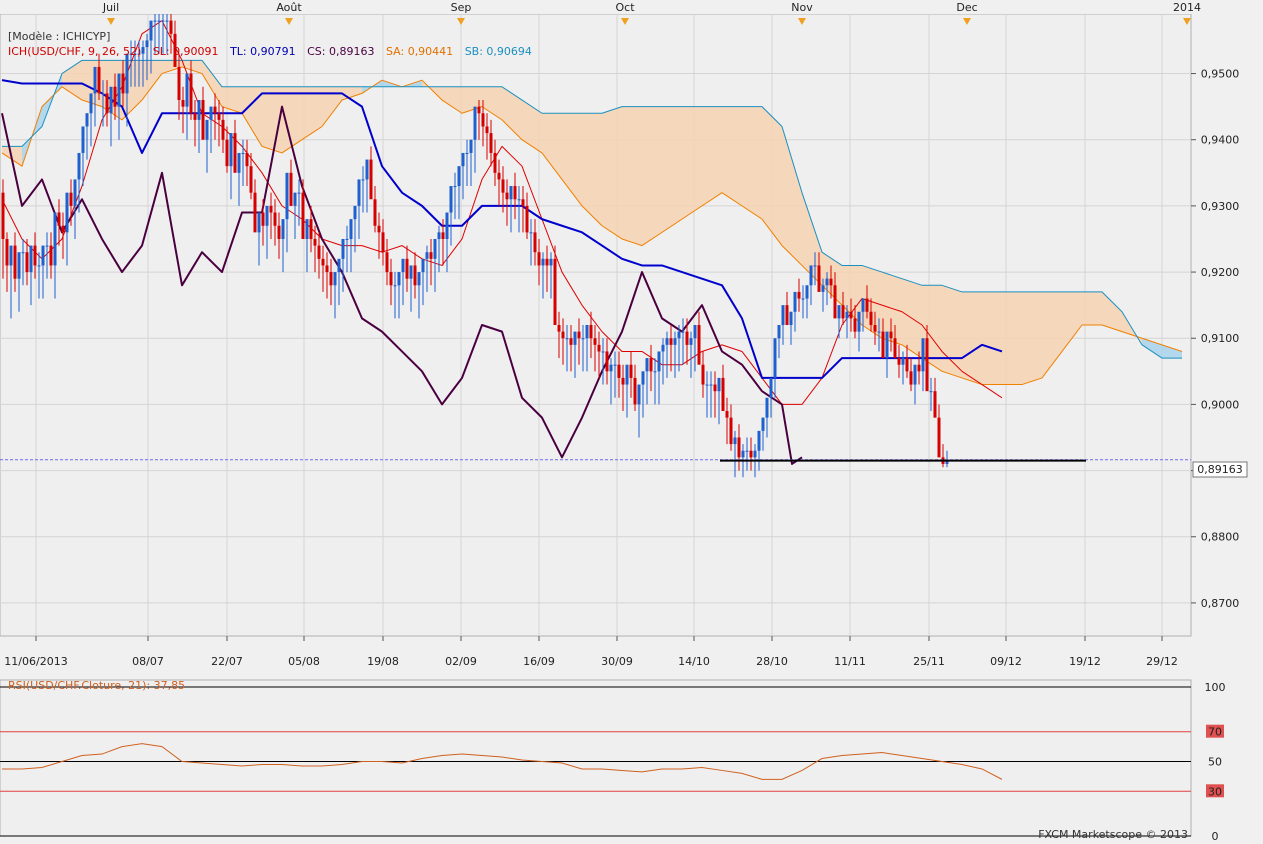  Describe the element at coordinates (929, 661) in the screenshot. I see `date-tick-label: 25/11` at that location.